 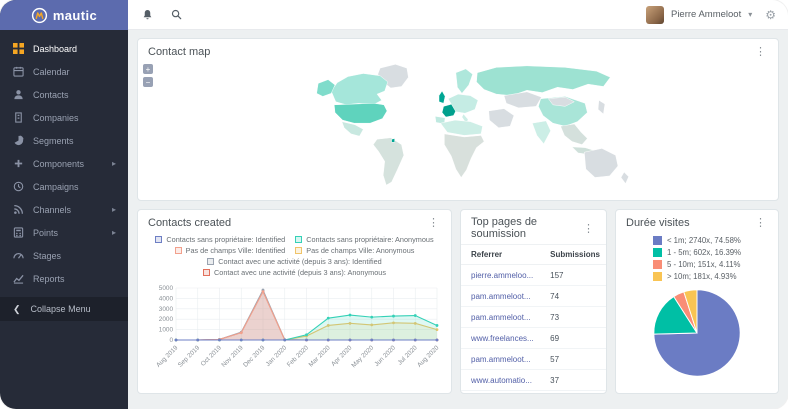 I want to click on map-zoom-out-button: −, so click(x=148, y=82).